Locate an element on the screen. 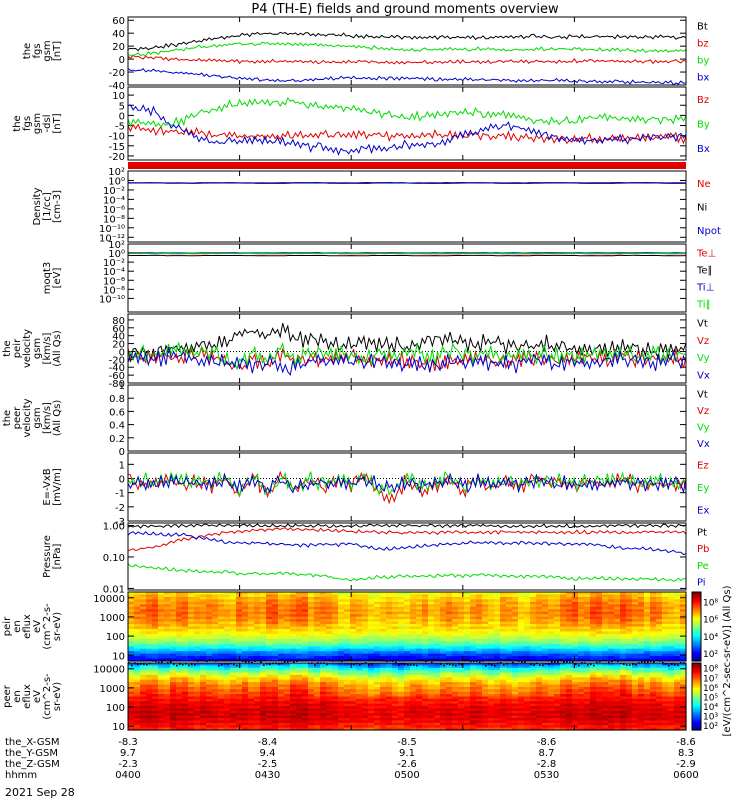  y-tick-label: 0 is located at coordinates (122, 480).